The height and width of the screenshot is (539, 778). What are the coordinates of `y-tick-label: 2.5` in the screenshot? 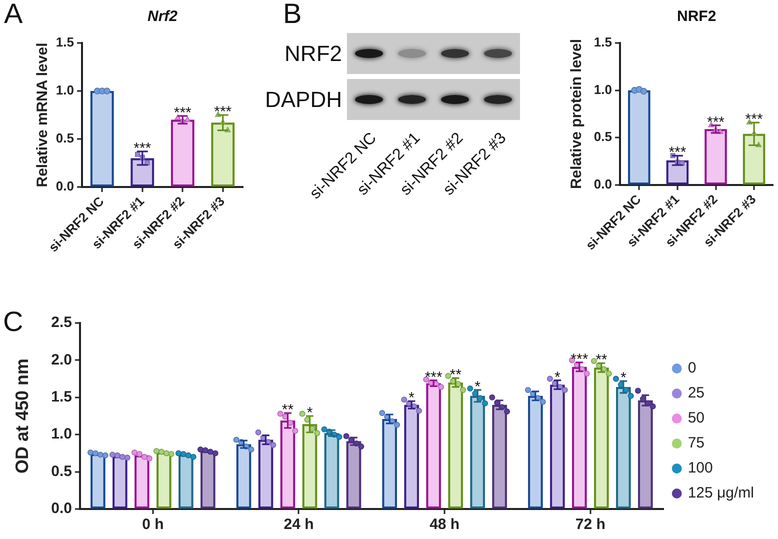 It's located at (61, 323).